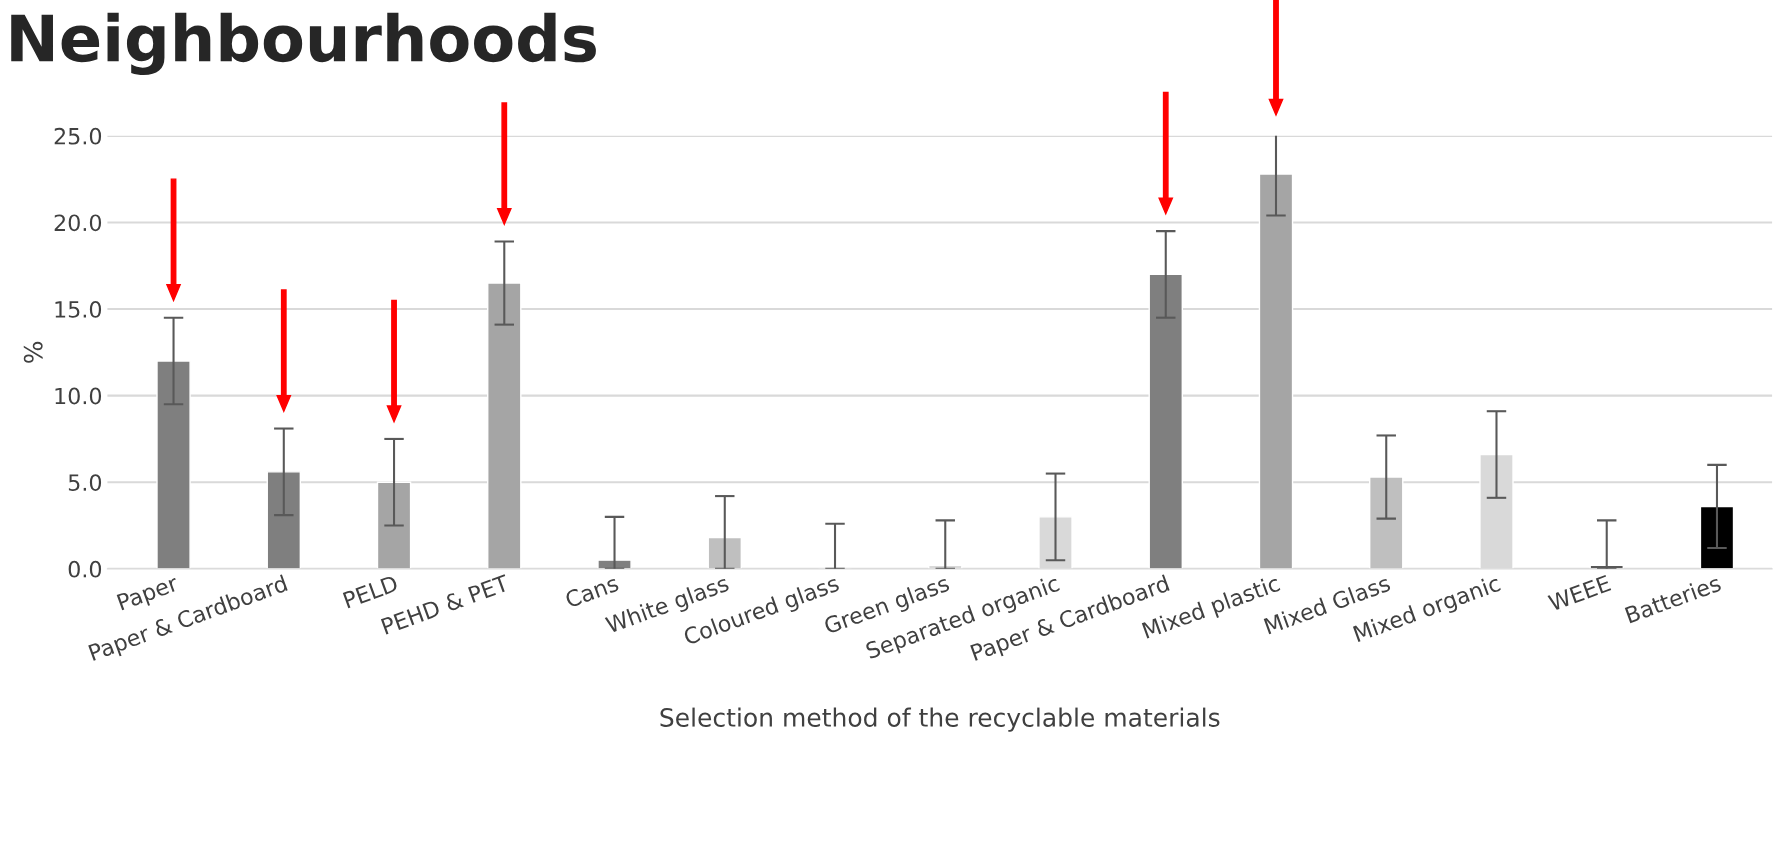 This screenshot has height=849, width=1790. Describe the element at coordinates (78, 136) in the screenshot. I see `y-tick-label: 25.0` at that location.